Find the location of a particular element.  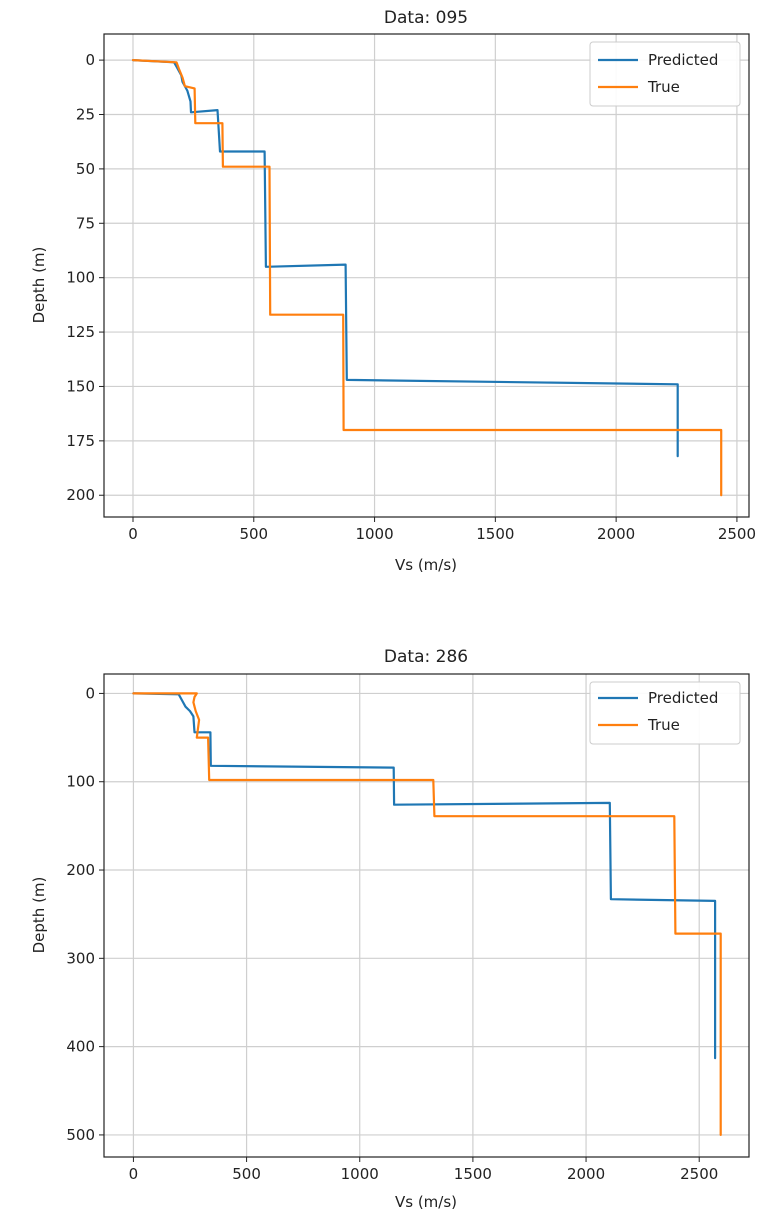

y-tick-label: 300 is located at coordinates (80, 958).